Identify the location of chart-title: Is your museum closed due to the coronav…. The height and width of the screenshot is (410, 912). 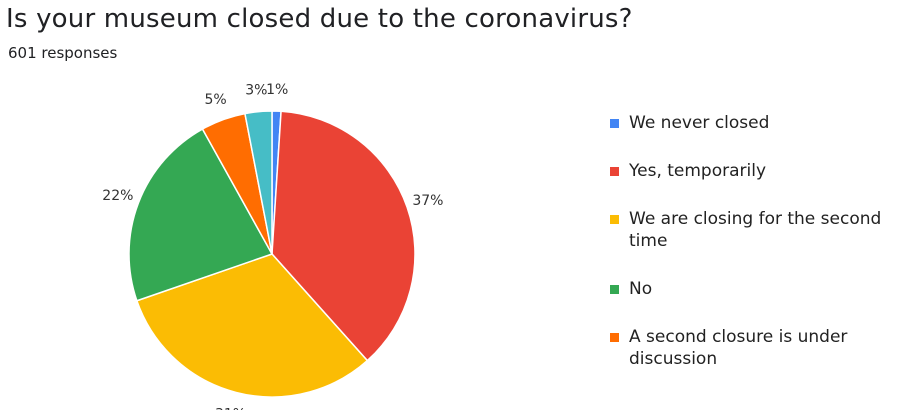
(319, 19).